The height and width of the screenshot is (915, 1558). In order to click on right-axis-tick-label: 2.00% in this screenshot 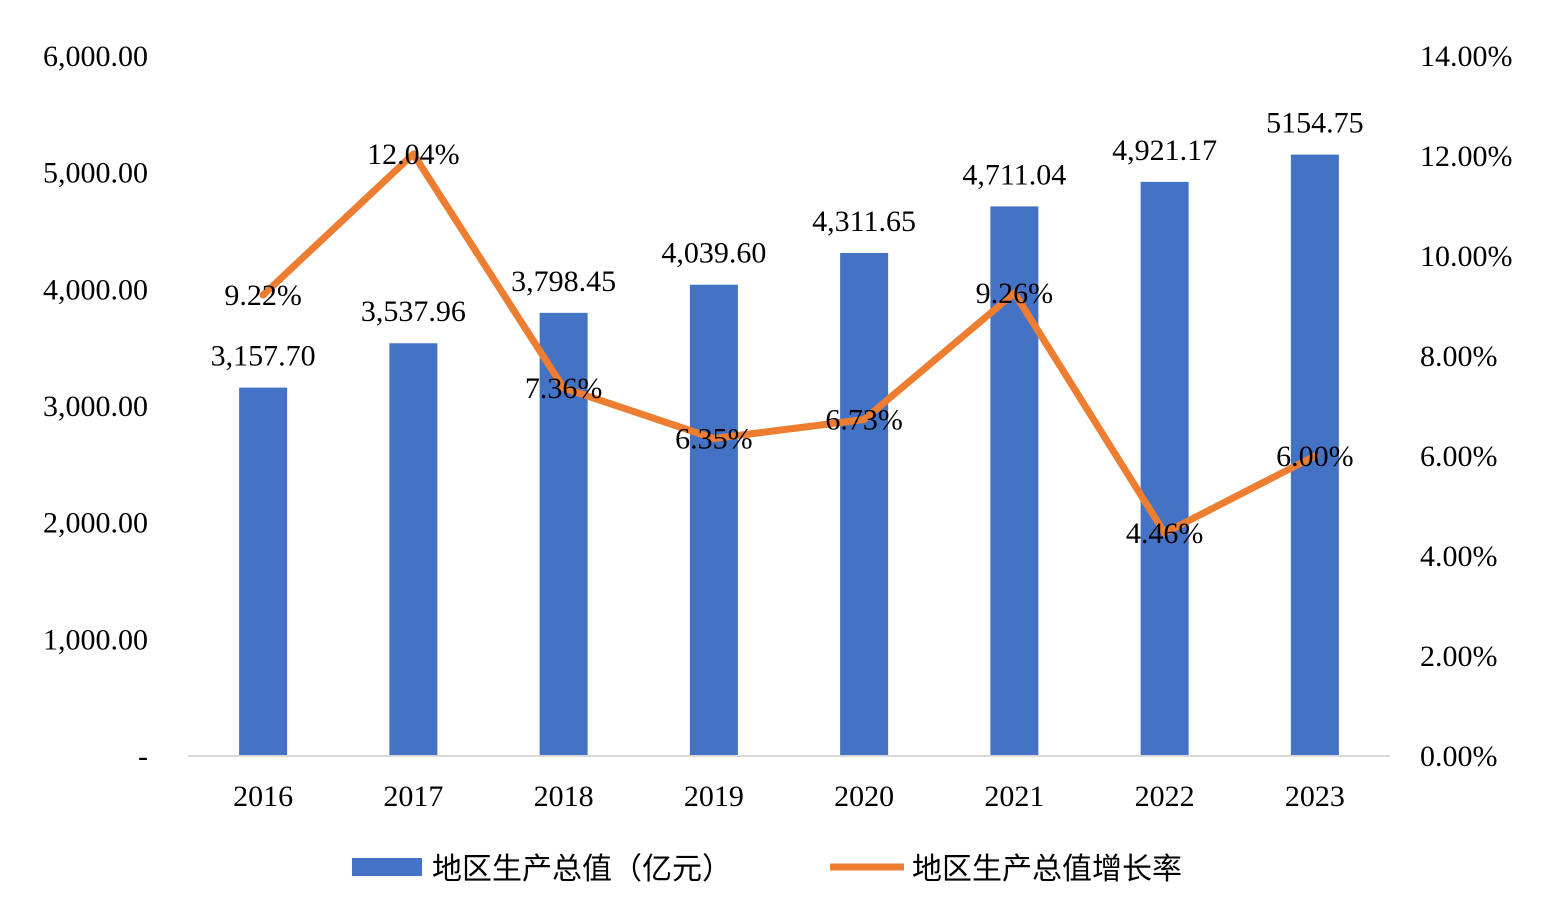, I will do `click(1459, 656)`.